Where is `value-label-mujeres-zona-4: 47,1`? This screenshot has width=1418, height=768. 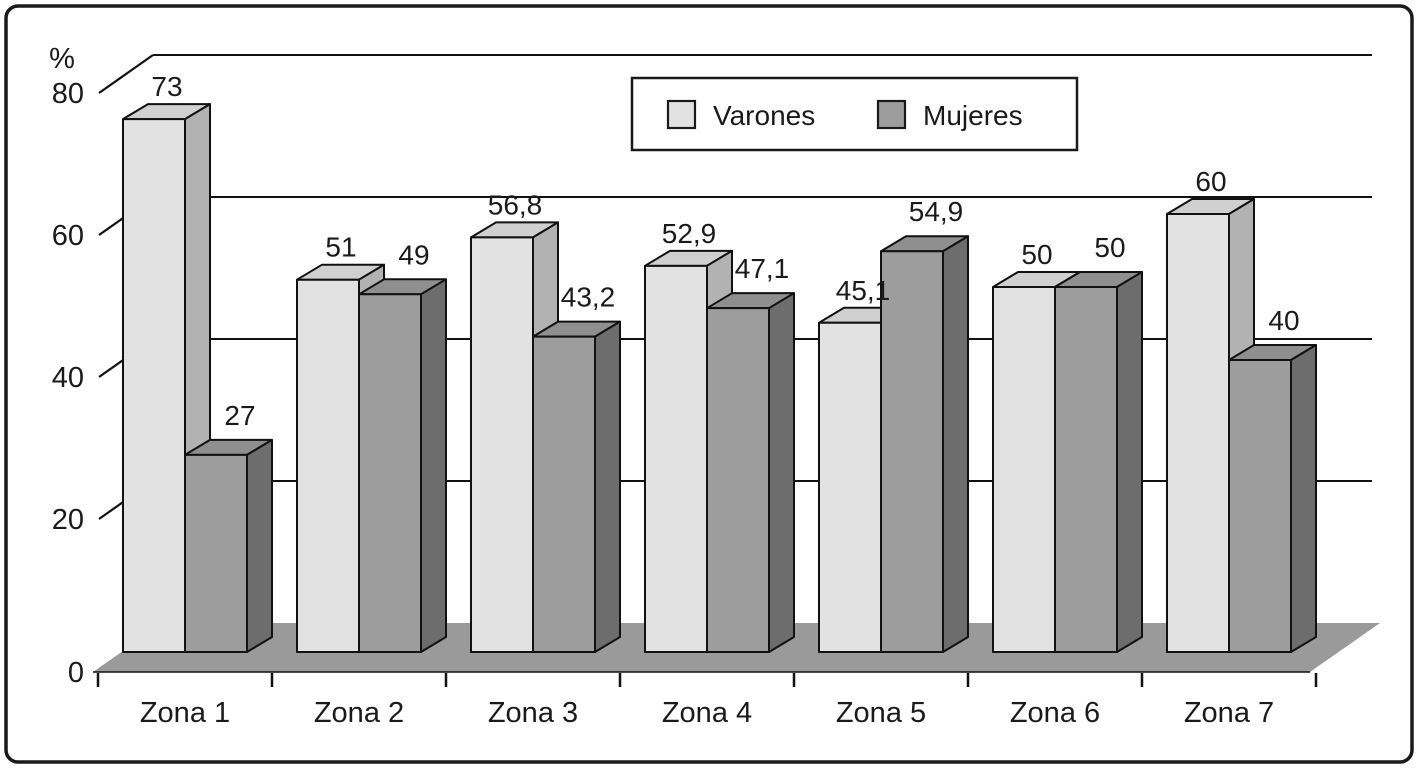
value-label-mujeres-zona-4: 47,1 is located at coordinates (762, 268).